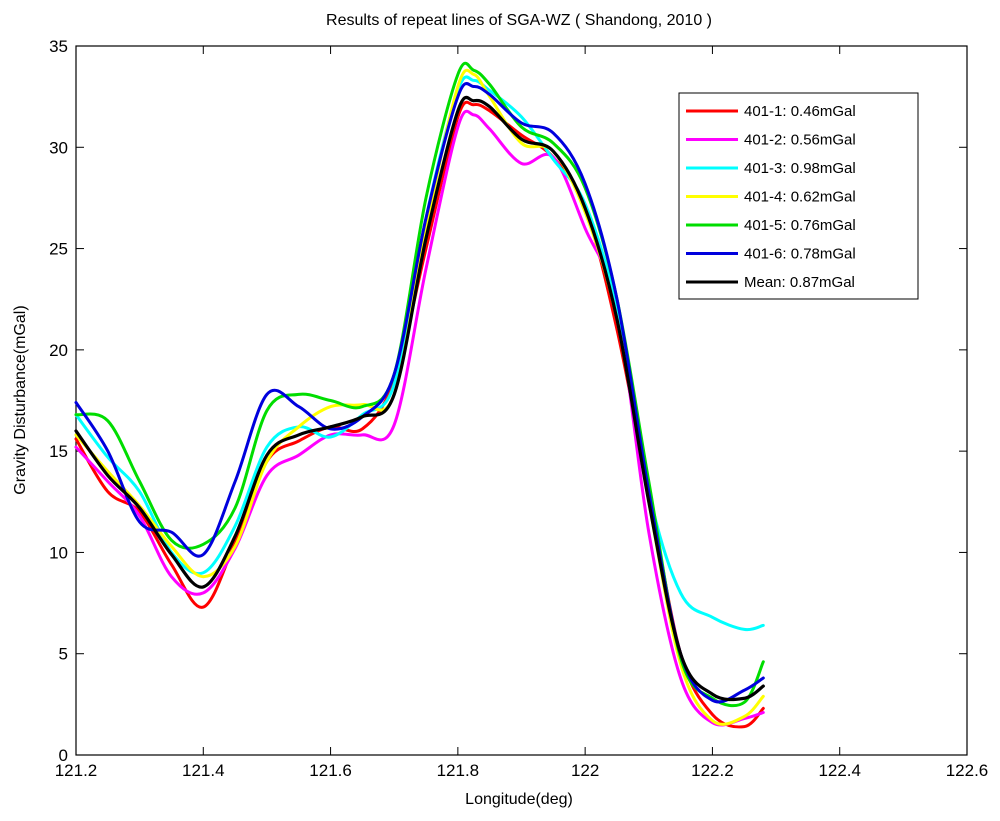  What do you see at coordinates (800, 225) in the screenshot?
I see `legend-label-5: 401-5: 0.76mGal` at bounding box center [800, 225].